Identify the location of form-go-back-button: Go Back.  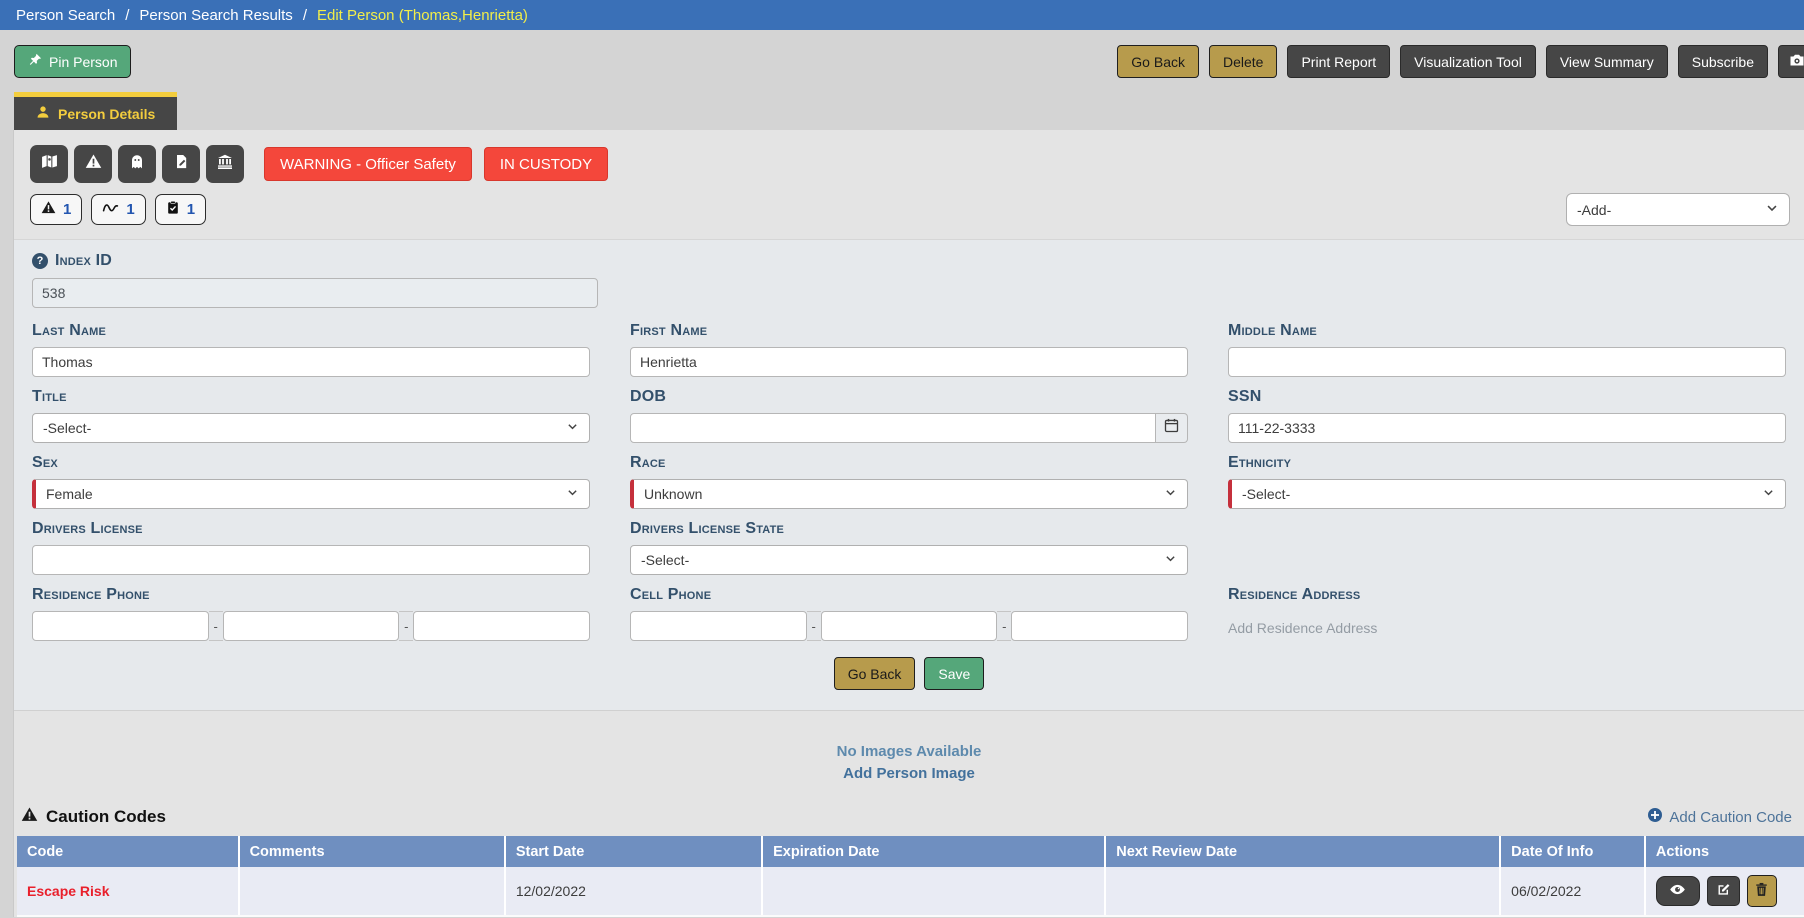
(874, 673).